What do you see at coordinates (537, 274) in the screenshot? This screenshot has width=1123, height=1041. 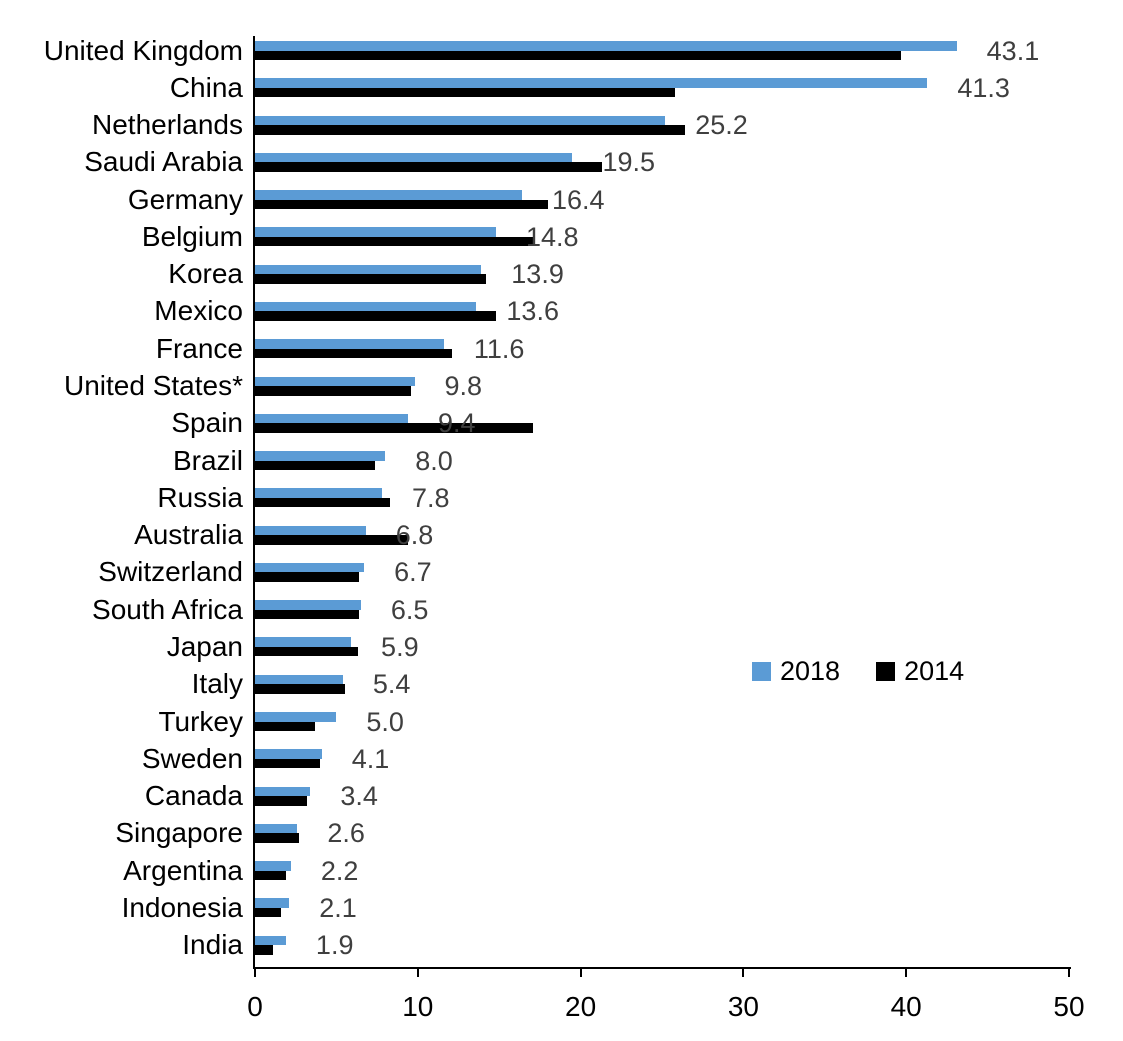 I see `value-label-korea: 13.9` at bounding box center [537, 274].